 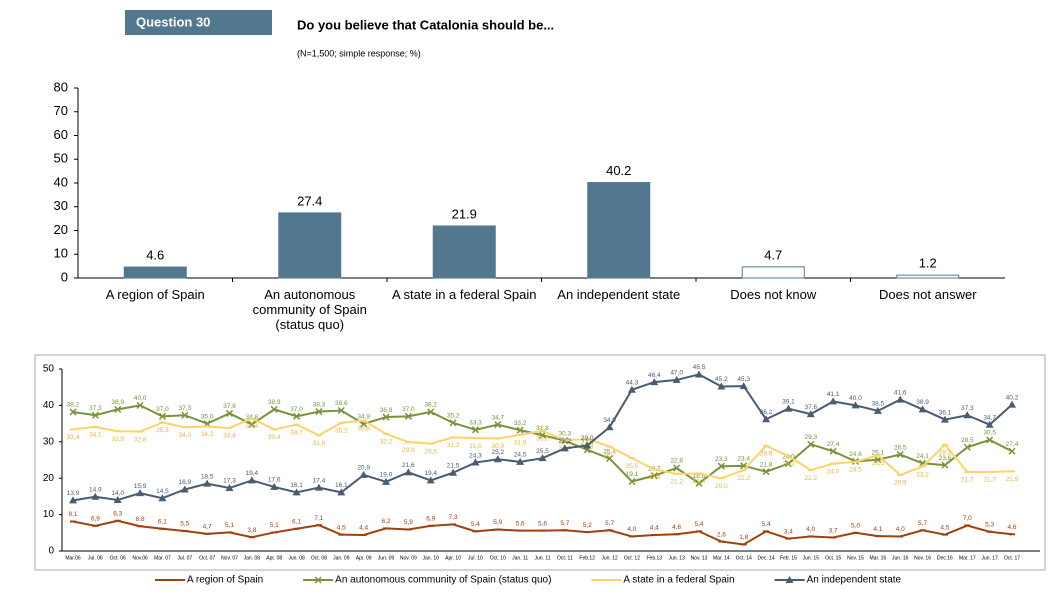 I want to click on point-value-label: 2,6, so click(x=721, y=534).